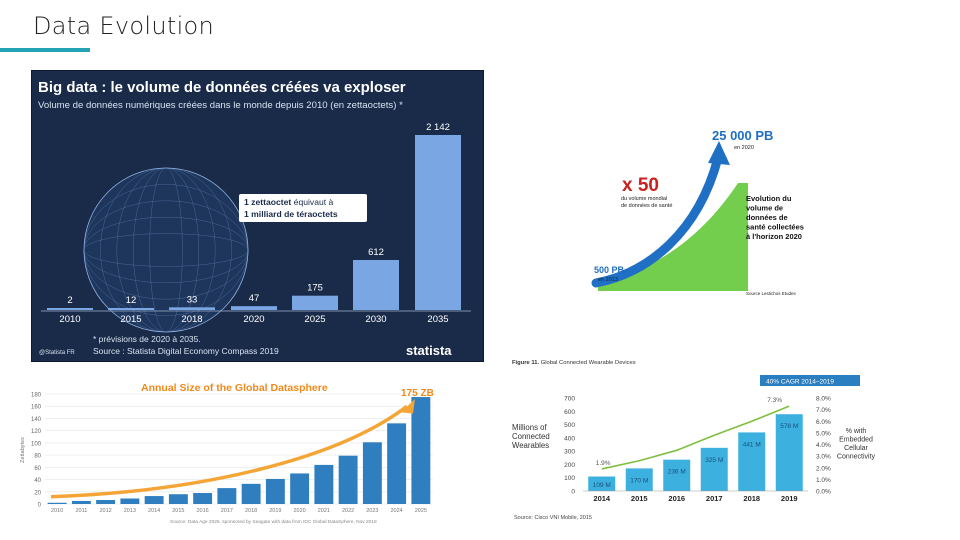  I want to click on bar-value-label: 325 M, so click(714, 460).